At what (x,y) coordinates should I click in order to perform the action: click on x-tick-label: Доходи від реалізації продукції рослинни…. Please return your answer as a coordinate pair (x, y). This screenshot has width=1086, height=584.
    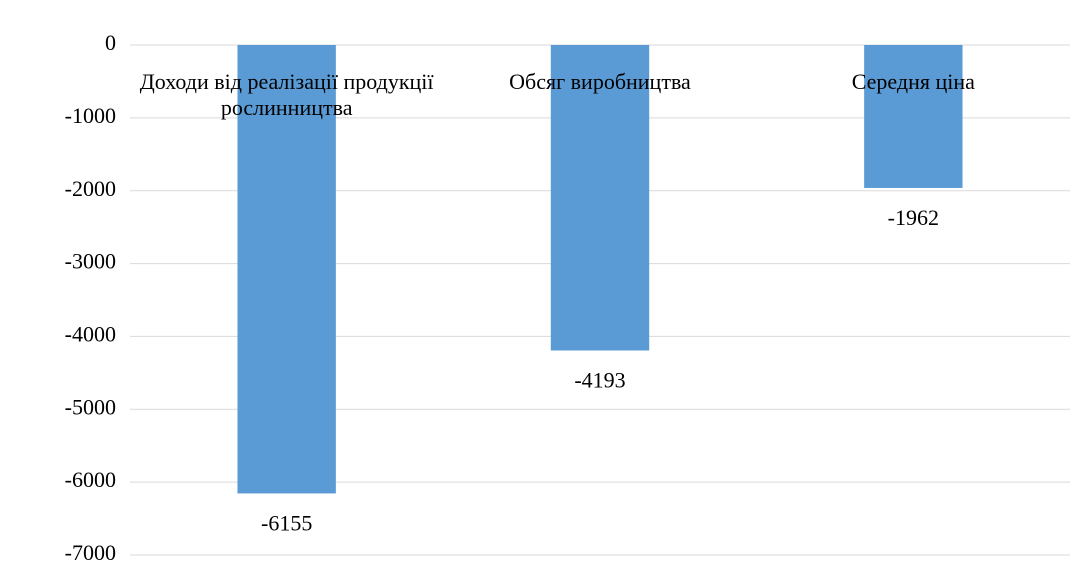
    Looking at the image, I should click on (286, 94).